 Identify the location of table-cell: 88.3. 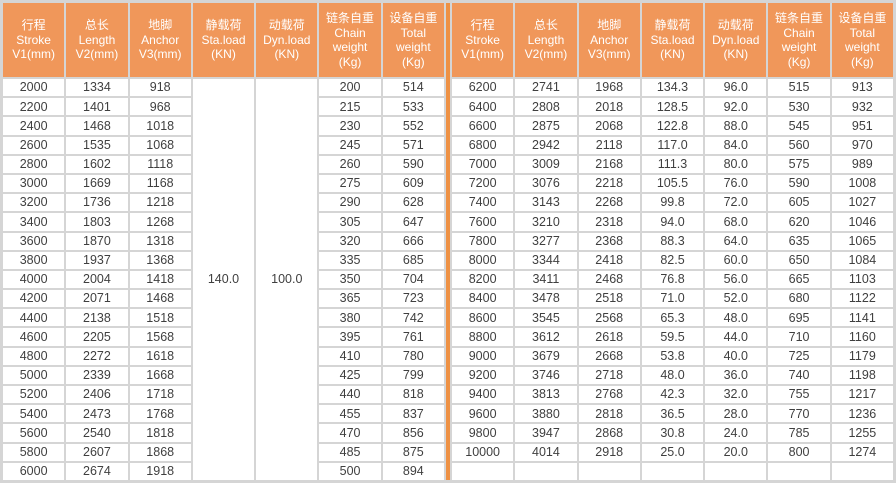
(672, 241).